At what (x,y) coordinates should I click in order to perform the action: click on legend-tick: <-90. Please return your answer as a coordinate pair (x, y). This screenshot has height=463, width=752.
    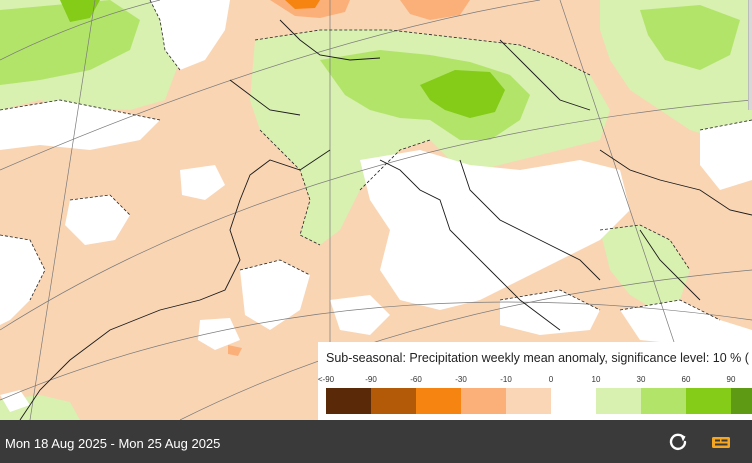
    Looking at the image, I should click on (326, 379).